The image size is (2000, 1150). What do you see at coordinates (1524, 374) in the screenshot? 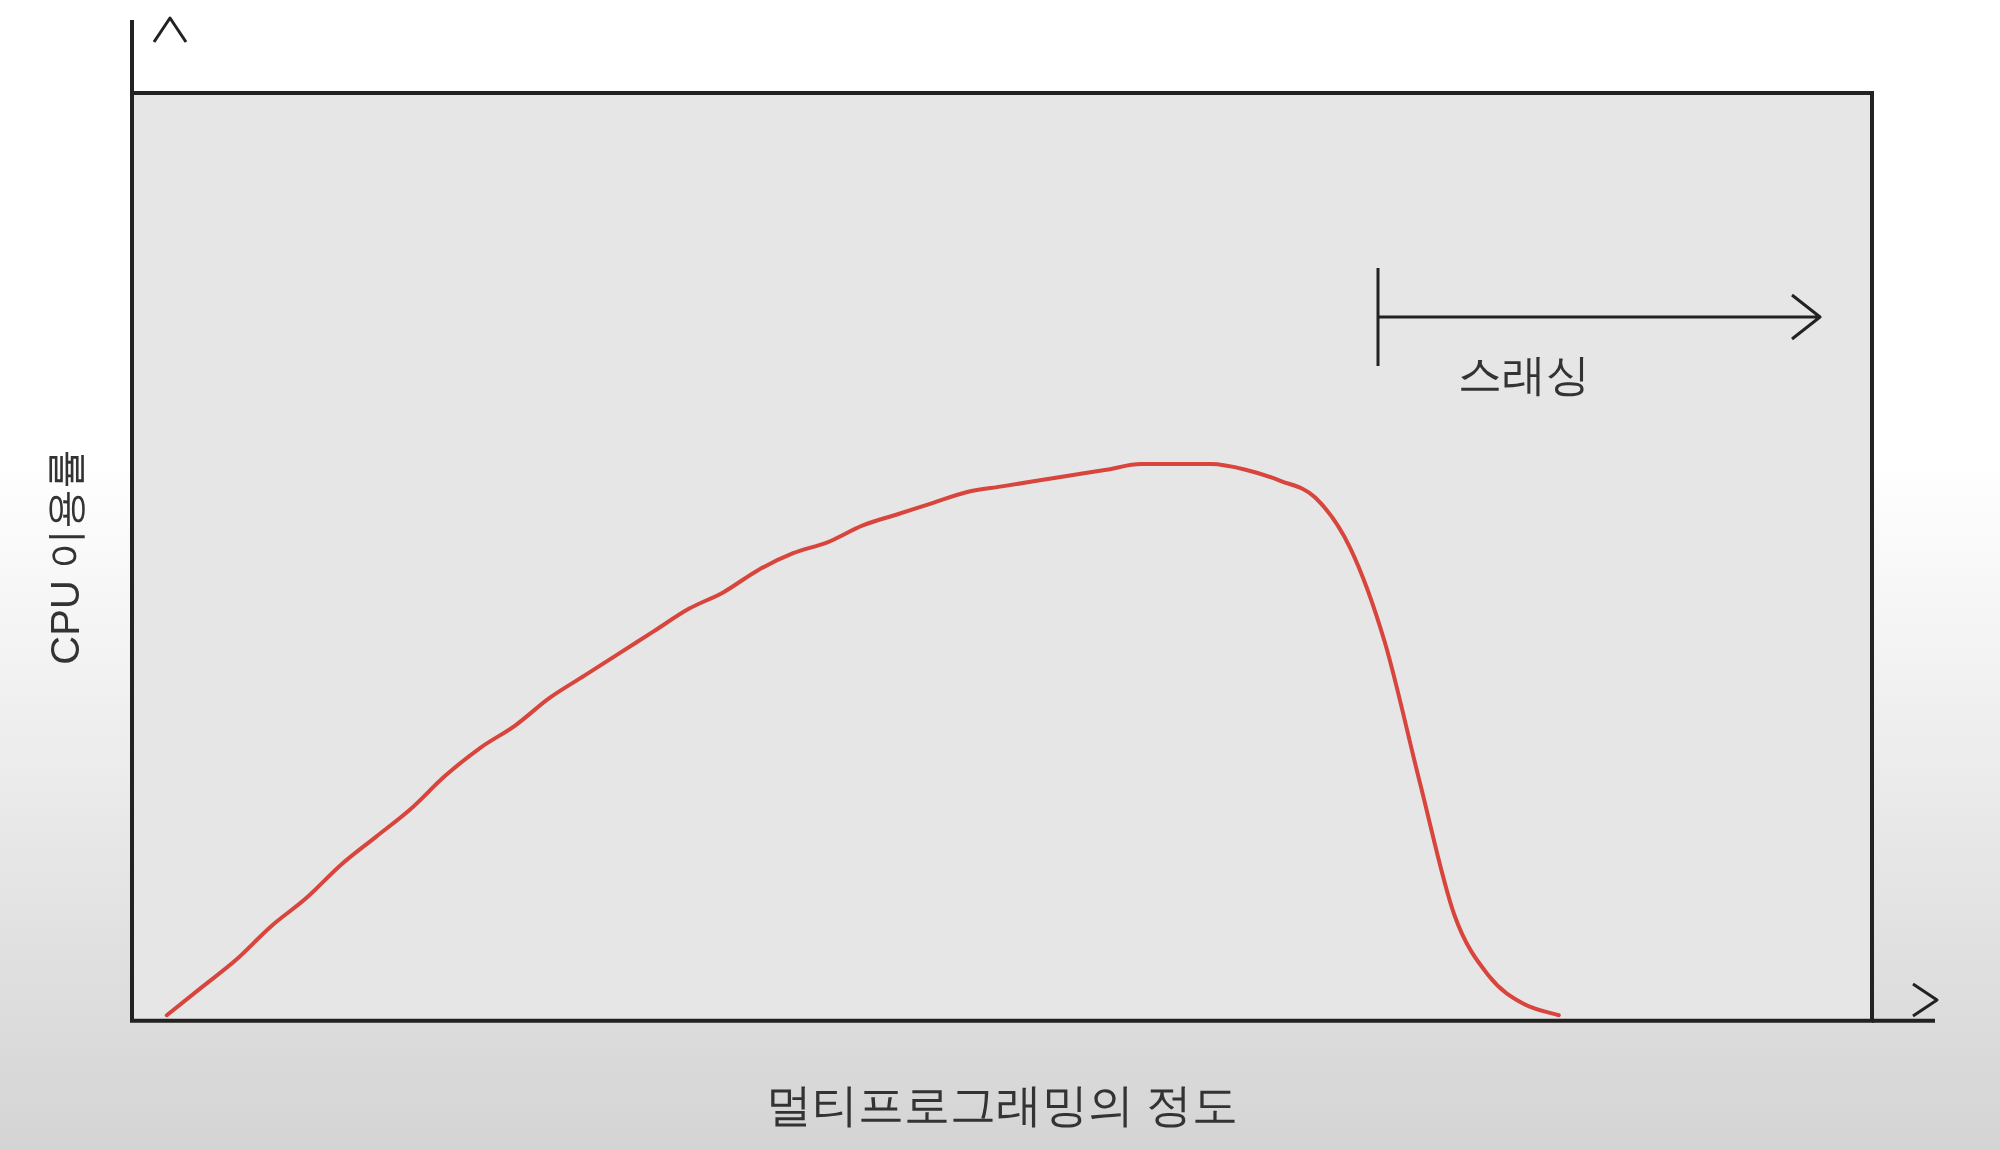
I see `text: 스래싱` at bounding box center [1524, 374].